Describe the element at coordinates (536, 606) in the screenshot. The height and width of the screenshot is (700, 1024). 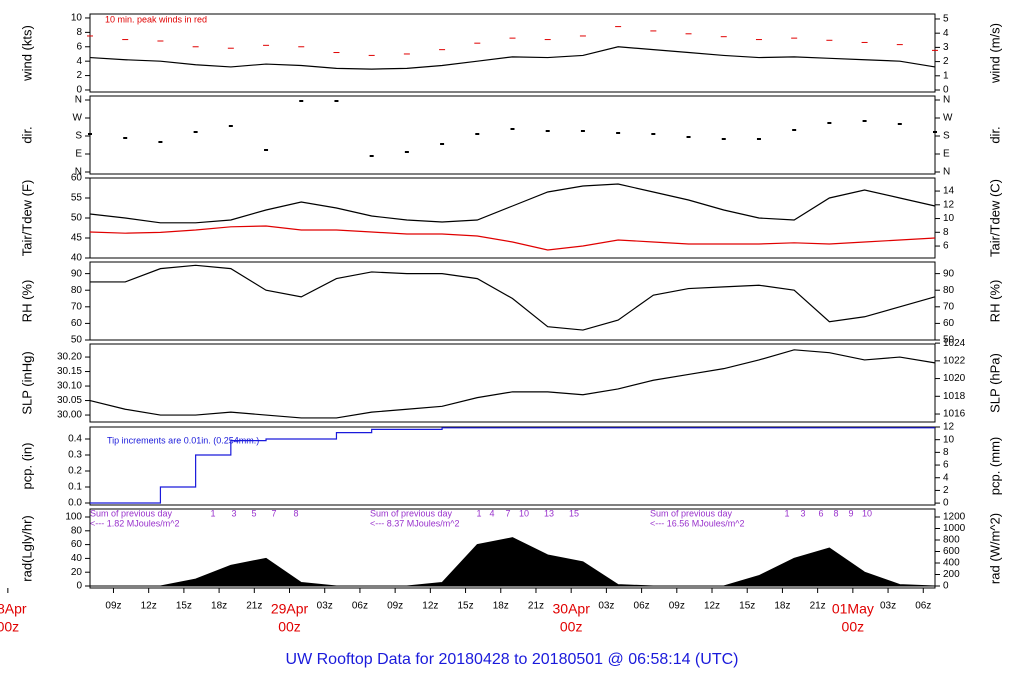
I see `x-tick-label: 21z` at that location.